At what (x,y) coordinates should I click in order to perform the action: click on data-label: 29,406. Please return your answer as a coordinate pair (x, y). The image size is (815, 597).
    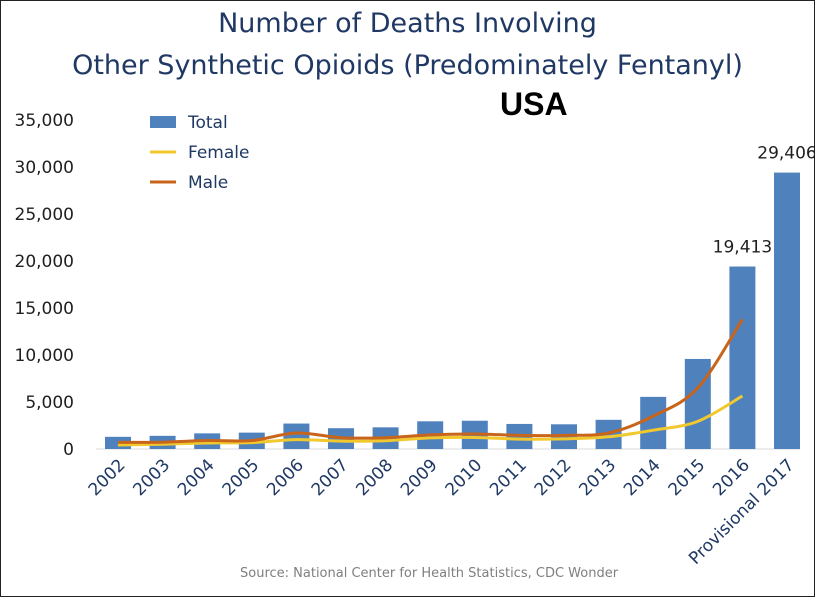
    Looking at the image, I should click on (786, 154).